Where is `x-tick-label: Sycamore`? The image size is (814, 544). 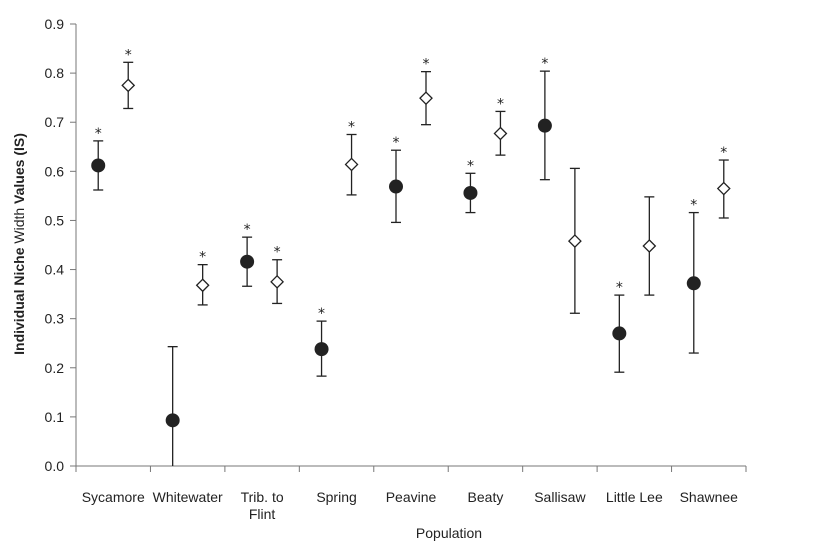
x-tick-label: Sycamore is located at coordinates (113, 497).